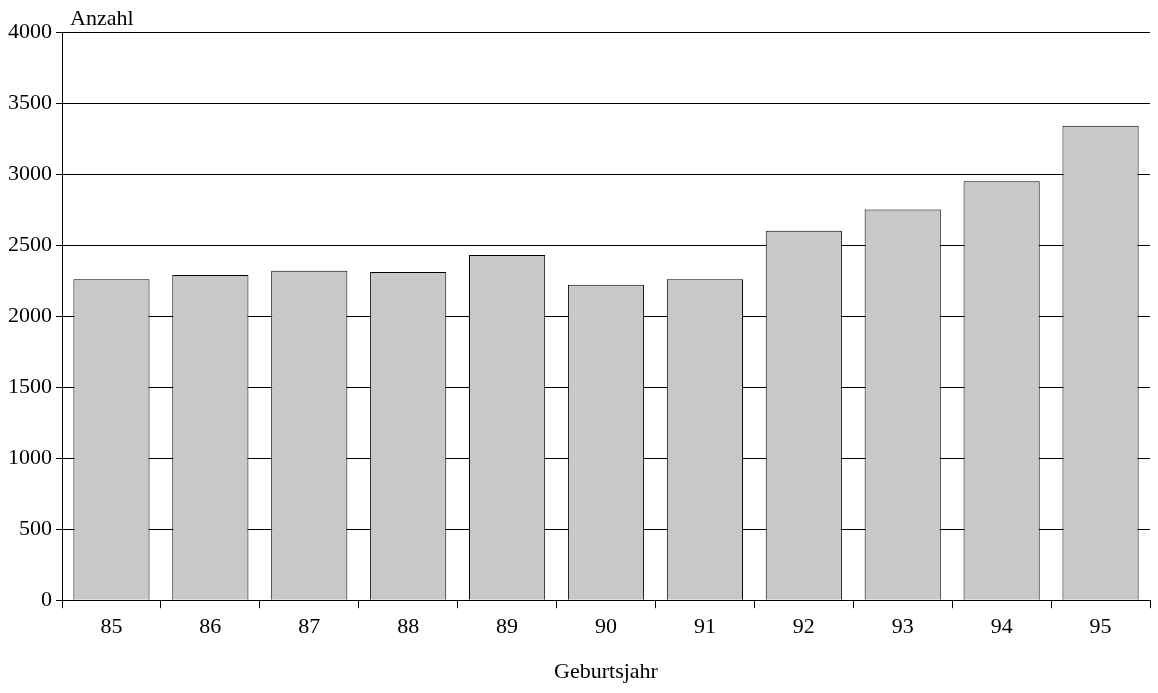 The image size is (1158, 693). Describe the element at coordinates (35, 527) in the screenshot. I see `y-tick-label: 500` at that location.